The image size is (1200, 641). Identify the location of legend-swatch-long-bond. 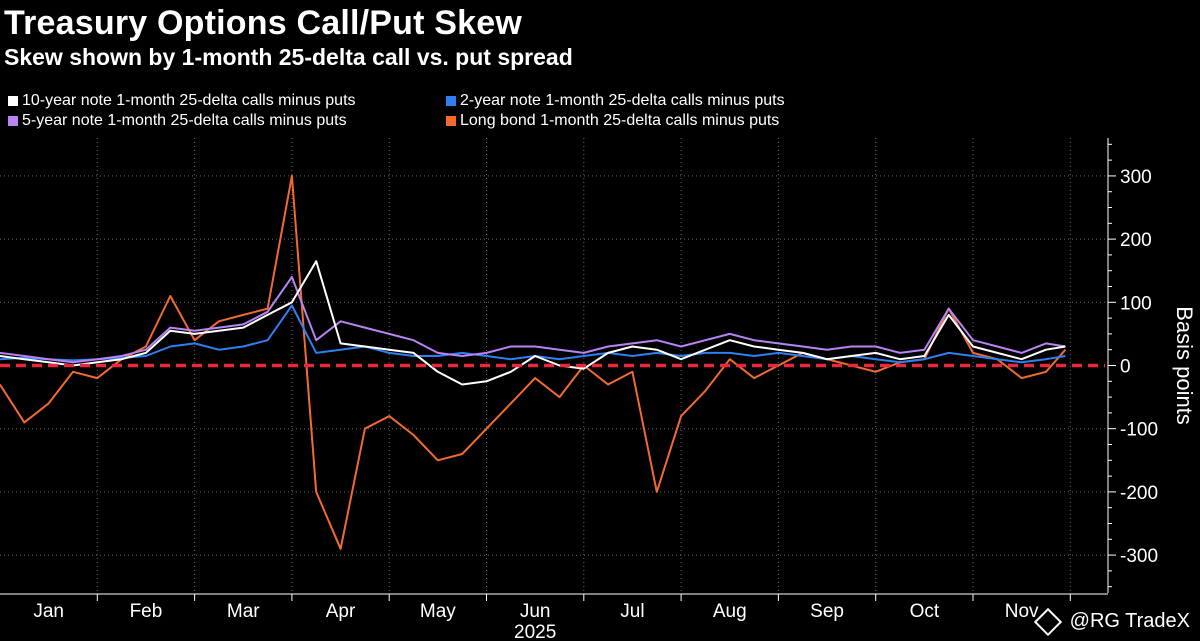
(451, 121).